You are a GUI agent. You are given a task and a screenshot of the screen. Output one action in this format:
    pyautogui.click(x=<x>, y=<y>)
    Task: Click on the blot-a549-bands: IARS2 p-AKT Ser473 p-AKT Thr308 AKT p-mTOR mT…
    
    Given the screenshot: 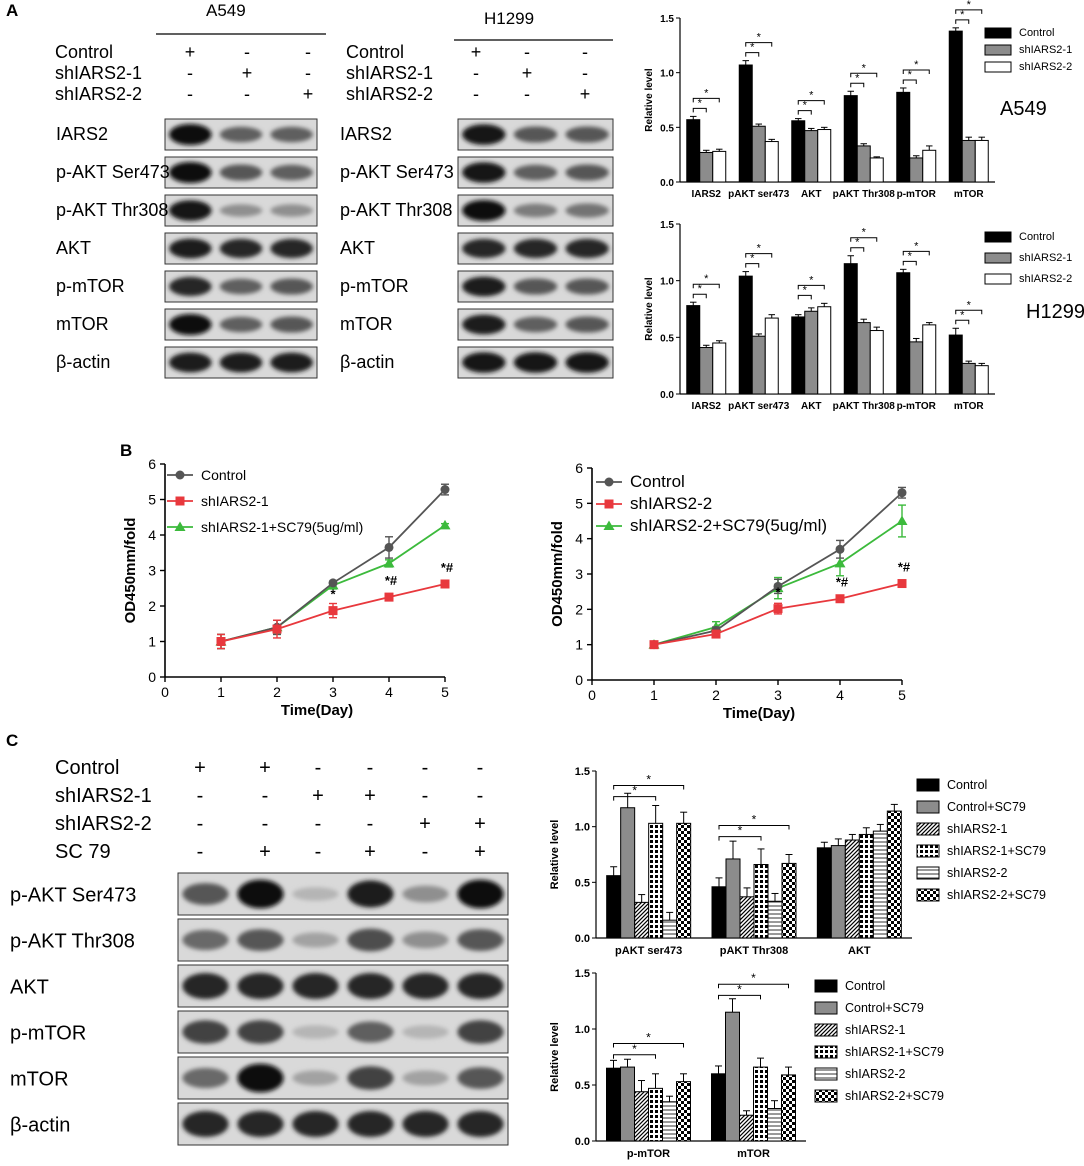 What is the action you would take?
    pyautogui.click(x=187, y=248)
    